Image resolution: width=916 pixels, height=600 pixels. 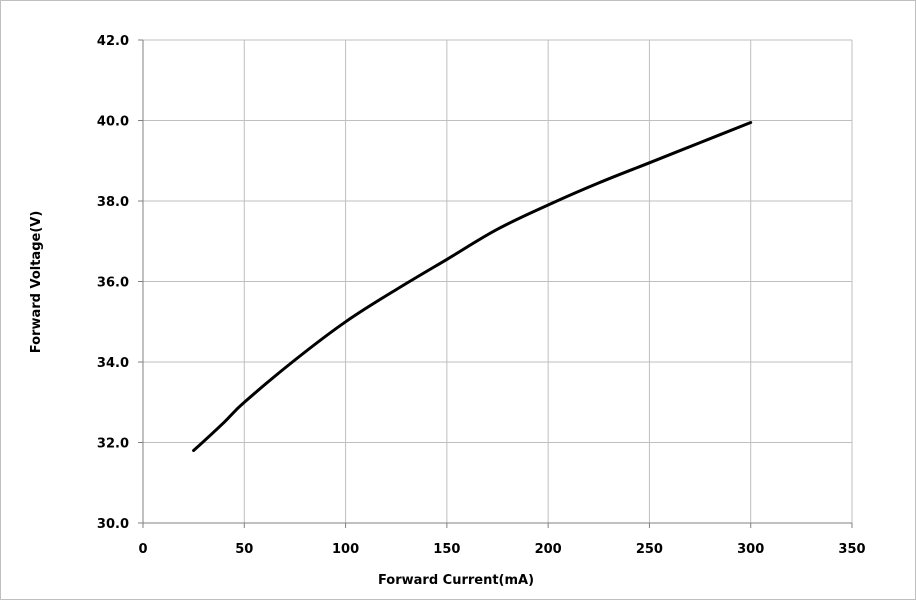 What do you see at coordinates (113, 444) in the screenshot?
I see `y-tick-label: 32.0` at bounding box center [113, 444].